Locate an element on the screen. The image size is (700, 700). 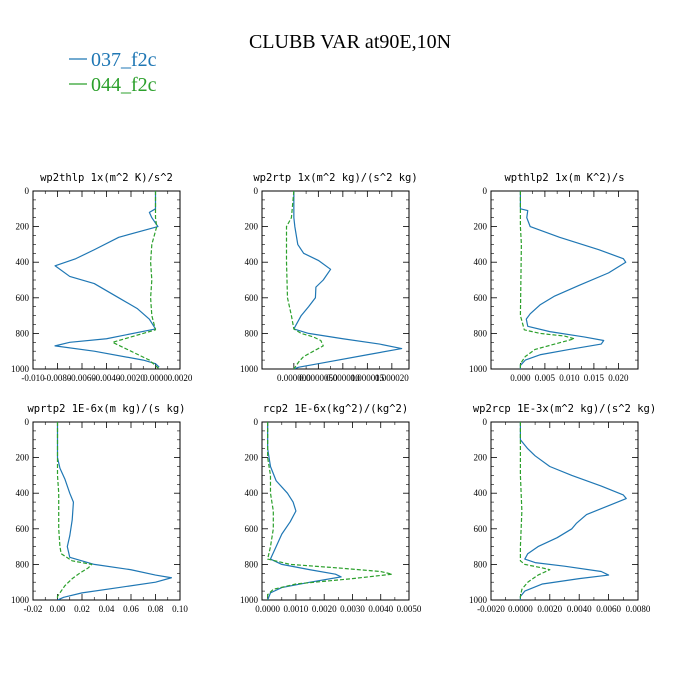
x-tick-label: -0.0060 is located at coordinates (82, 378).